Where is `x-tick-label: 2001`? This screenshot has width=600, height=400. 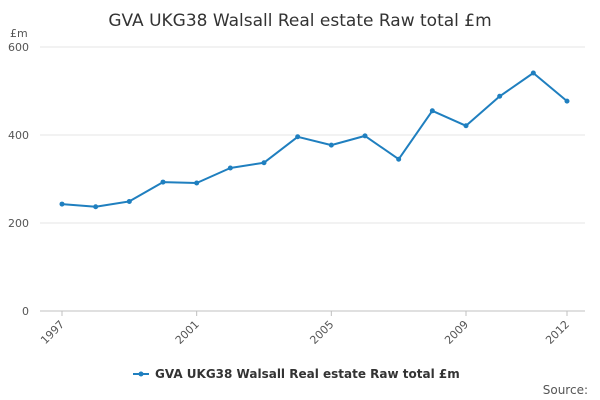 x-tick-label: 2001 is located at coordinates (187, 332).